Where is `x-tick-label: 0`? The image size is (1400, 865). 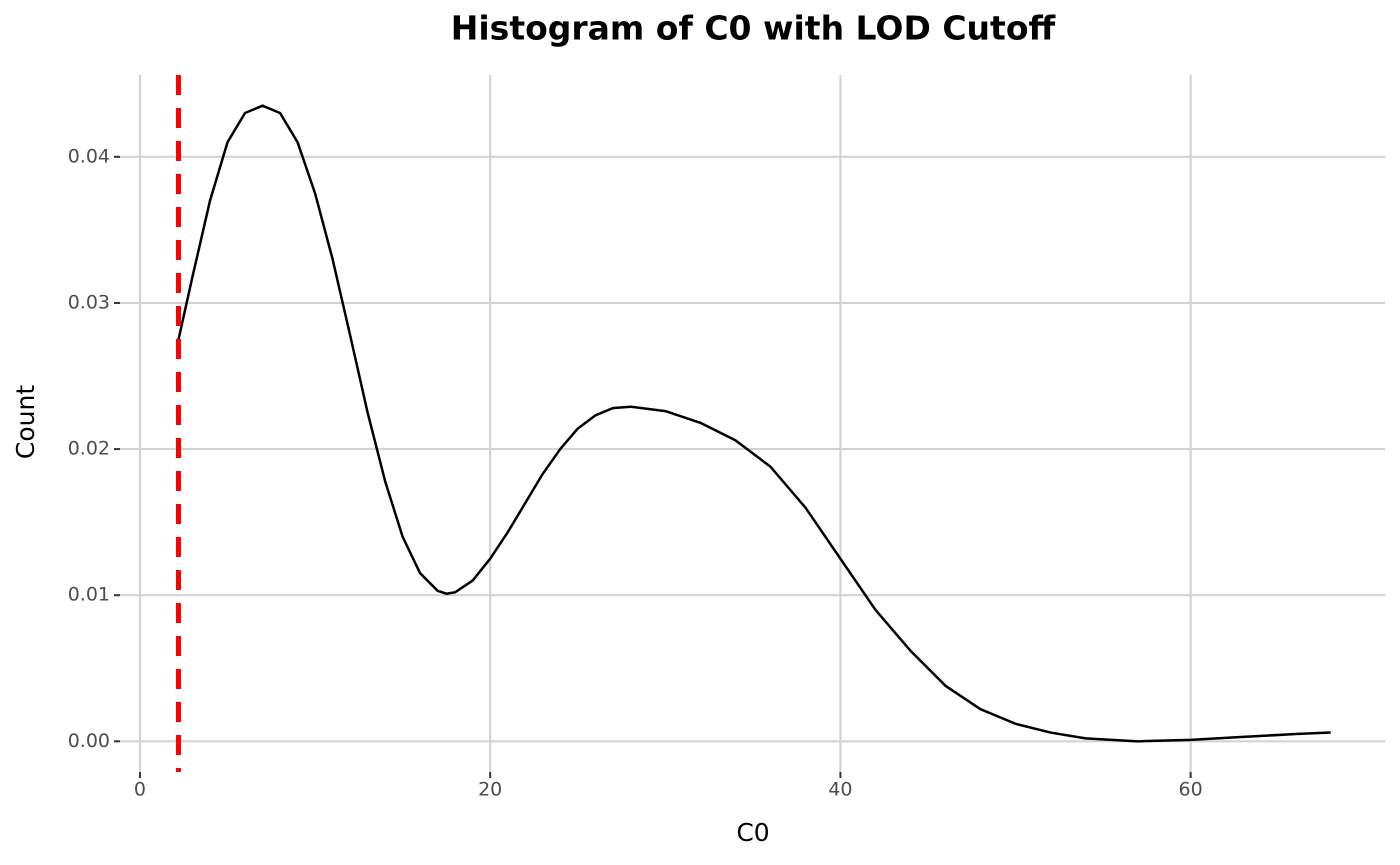 x-tick-label: 0 is located at coordinates (140, 790).